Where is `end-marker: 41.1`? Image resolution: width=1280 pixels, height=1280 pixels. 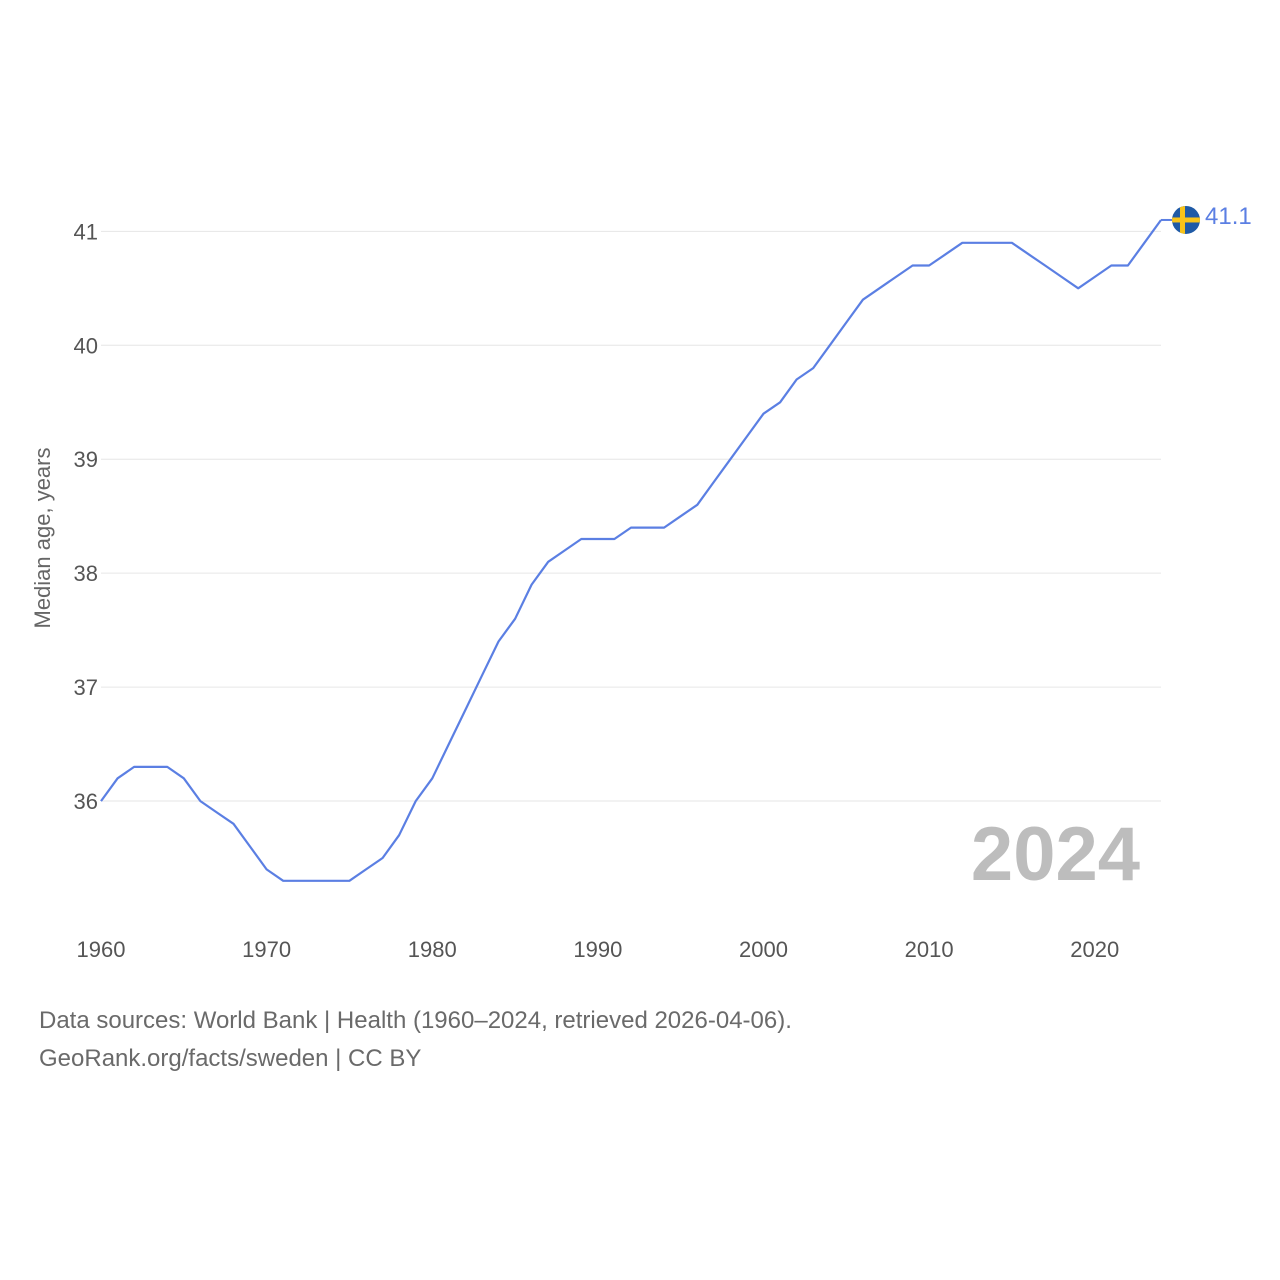
end-marker: 41.1 is located at coordinates (1206, 218).